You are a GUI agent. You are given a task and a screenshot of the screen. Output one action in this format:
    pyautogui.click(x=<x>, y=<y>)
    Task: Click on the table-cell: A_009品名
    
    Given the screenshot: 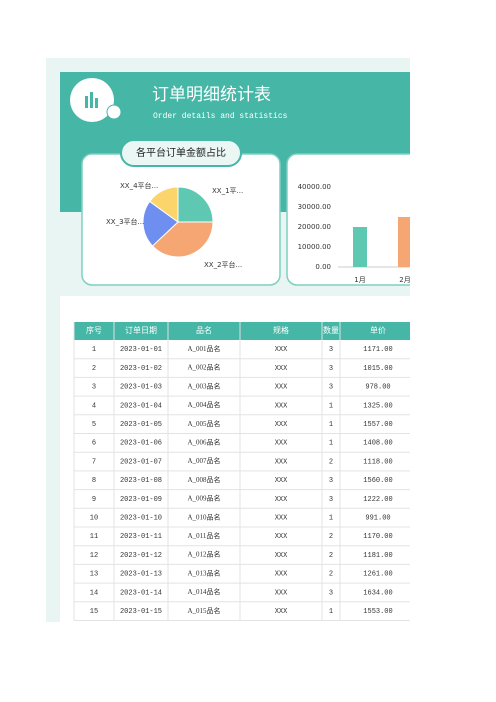 What is the action you would take?
    pyautogui.click(x=203, y=498)
    